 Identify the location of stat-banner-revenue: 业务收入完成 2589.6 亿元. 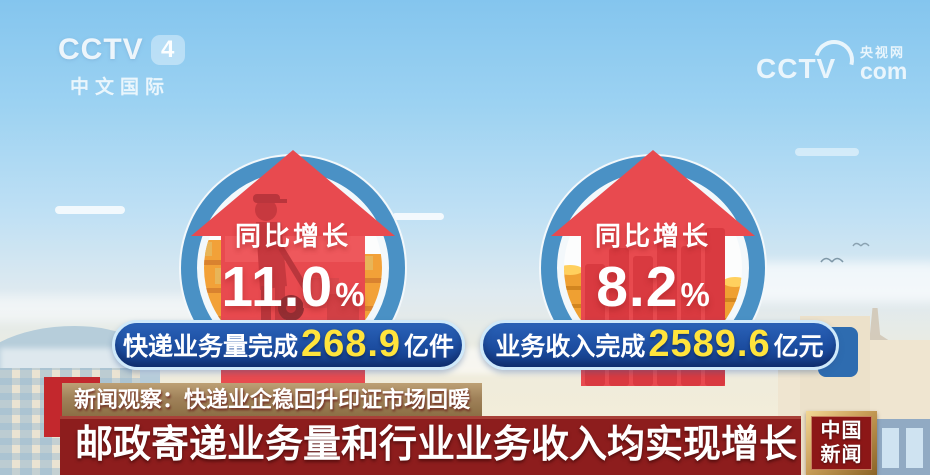
(659, 345).